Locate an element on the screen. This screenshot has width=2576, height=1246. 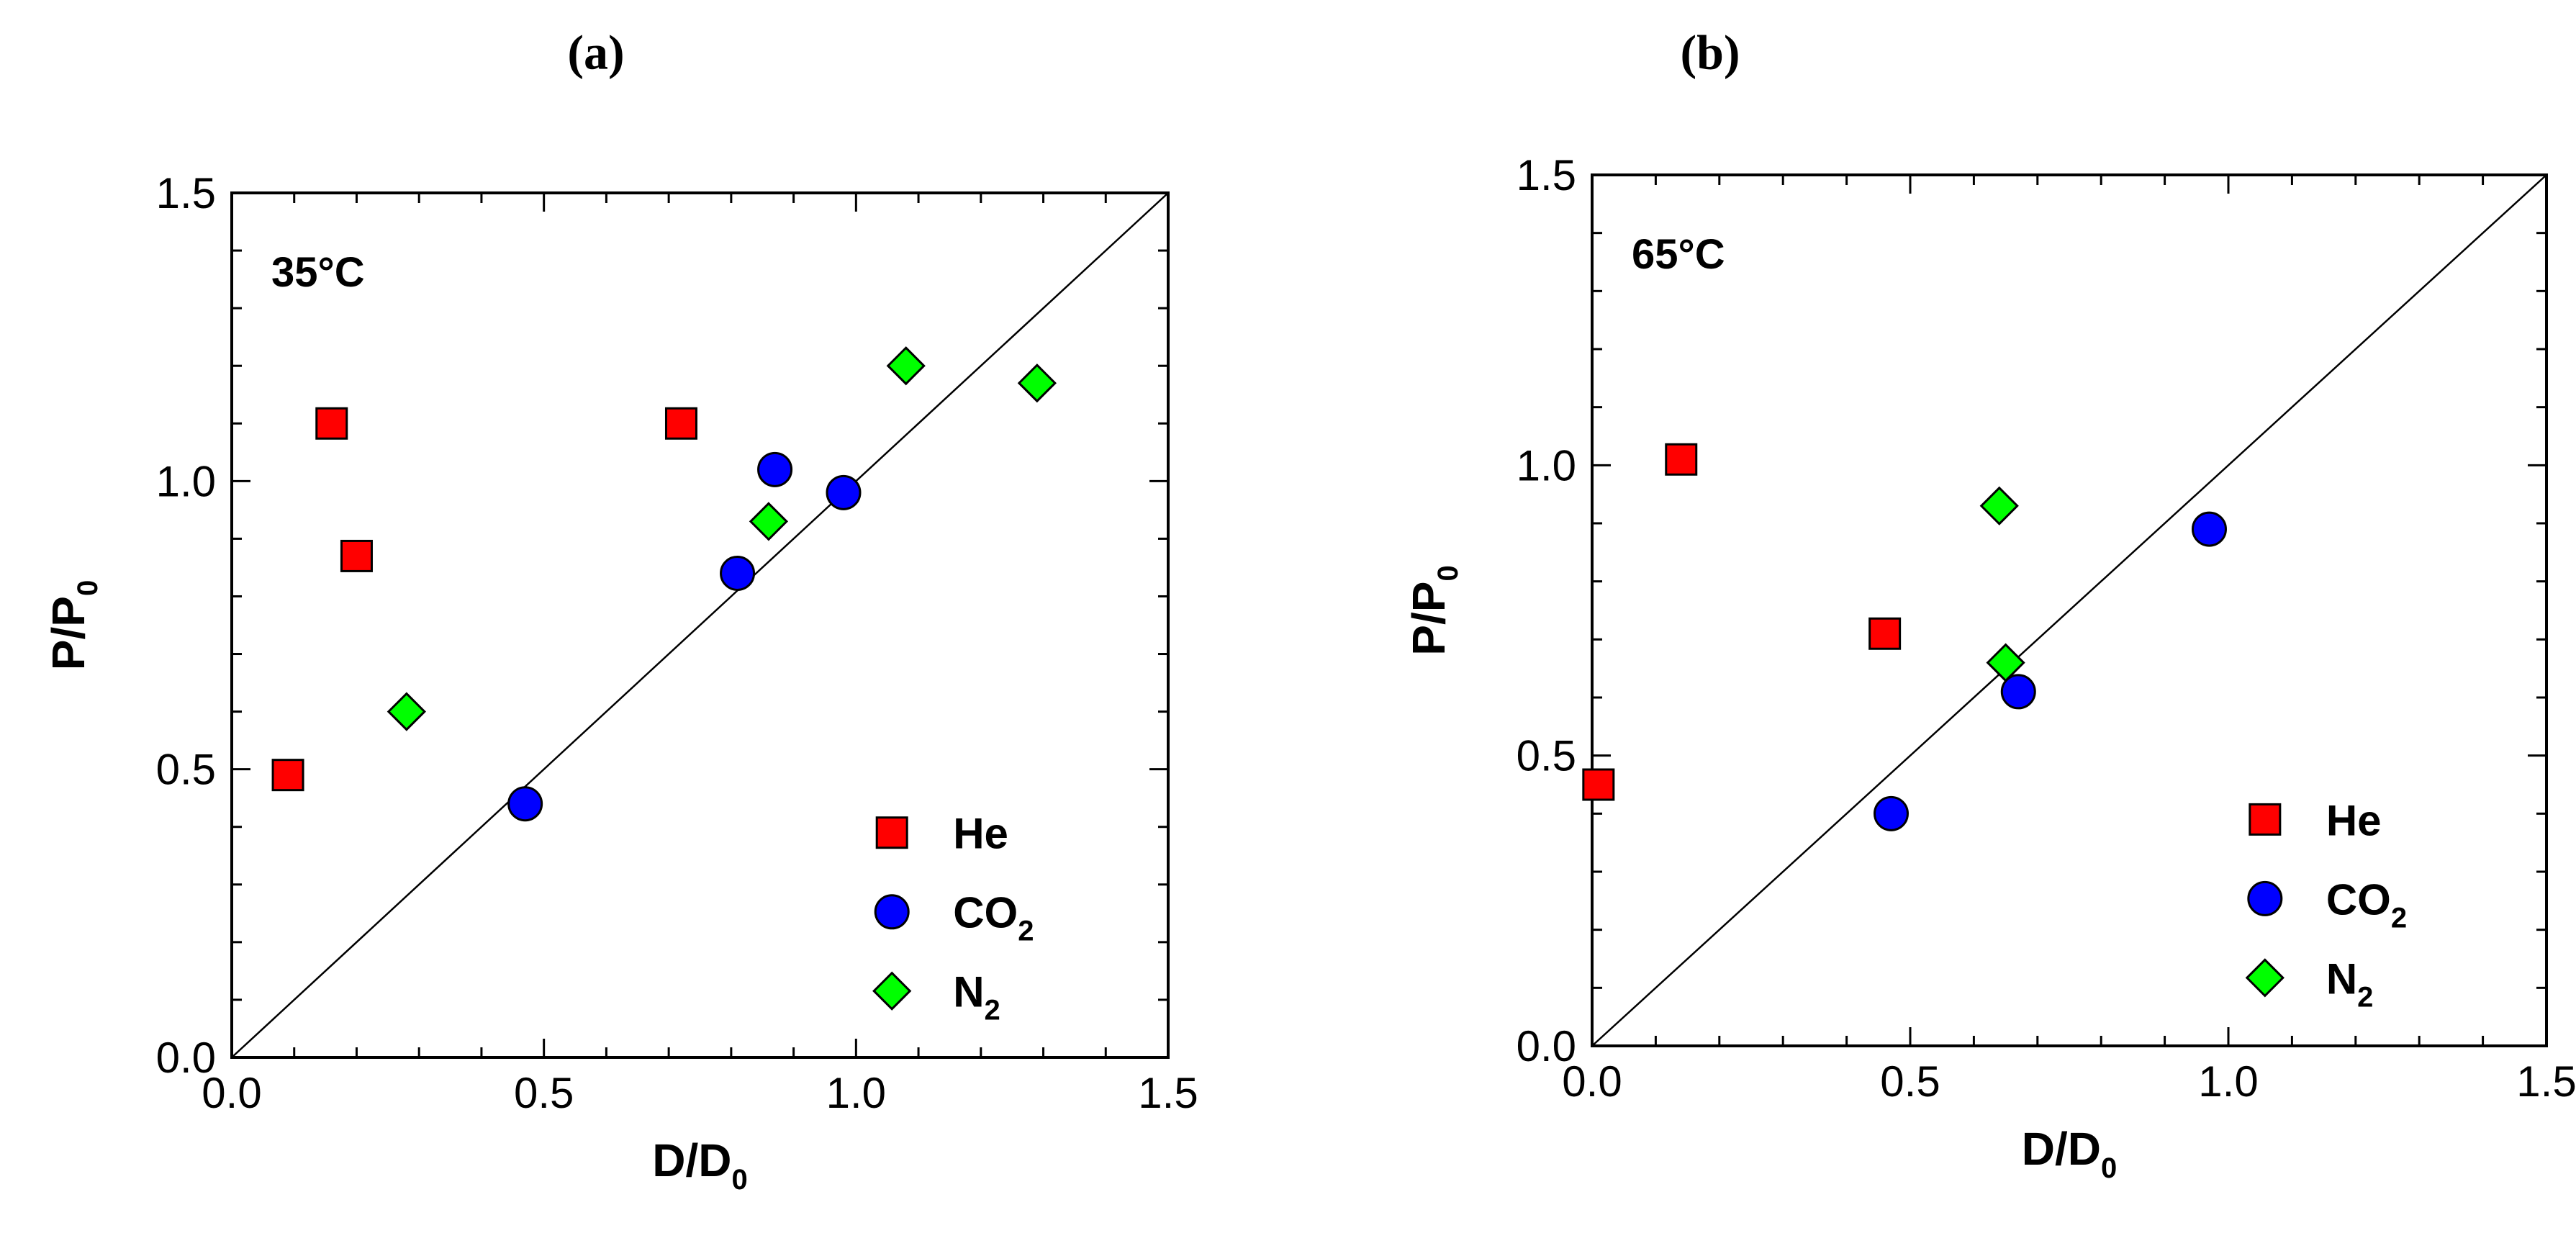
temperature-annotation: 65°C is located at coordinates (1678, 254).